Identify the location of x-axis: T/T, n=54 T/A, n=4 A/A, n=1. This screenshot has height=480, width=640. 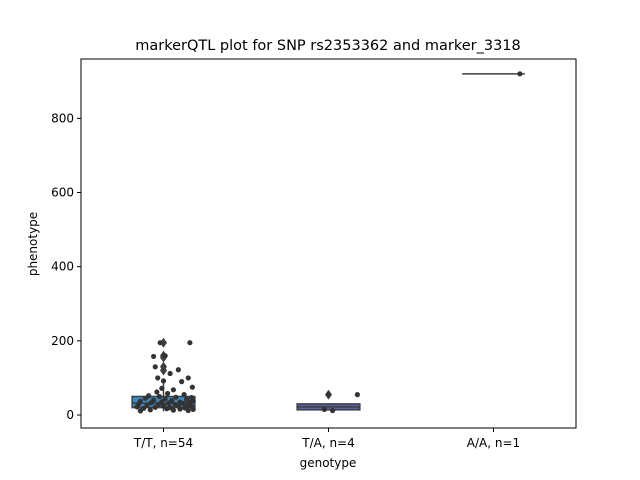
(326, 439).